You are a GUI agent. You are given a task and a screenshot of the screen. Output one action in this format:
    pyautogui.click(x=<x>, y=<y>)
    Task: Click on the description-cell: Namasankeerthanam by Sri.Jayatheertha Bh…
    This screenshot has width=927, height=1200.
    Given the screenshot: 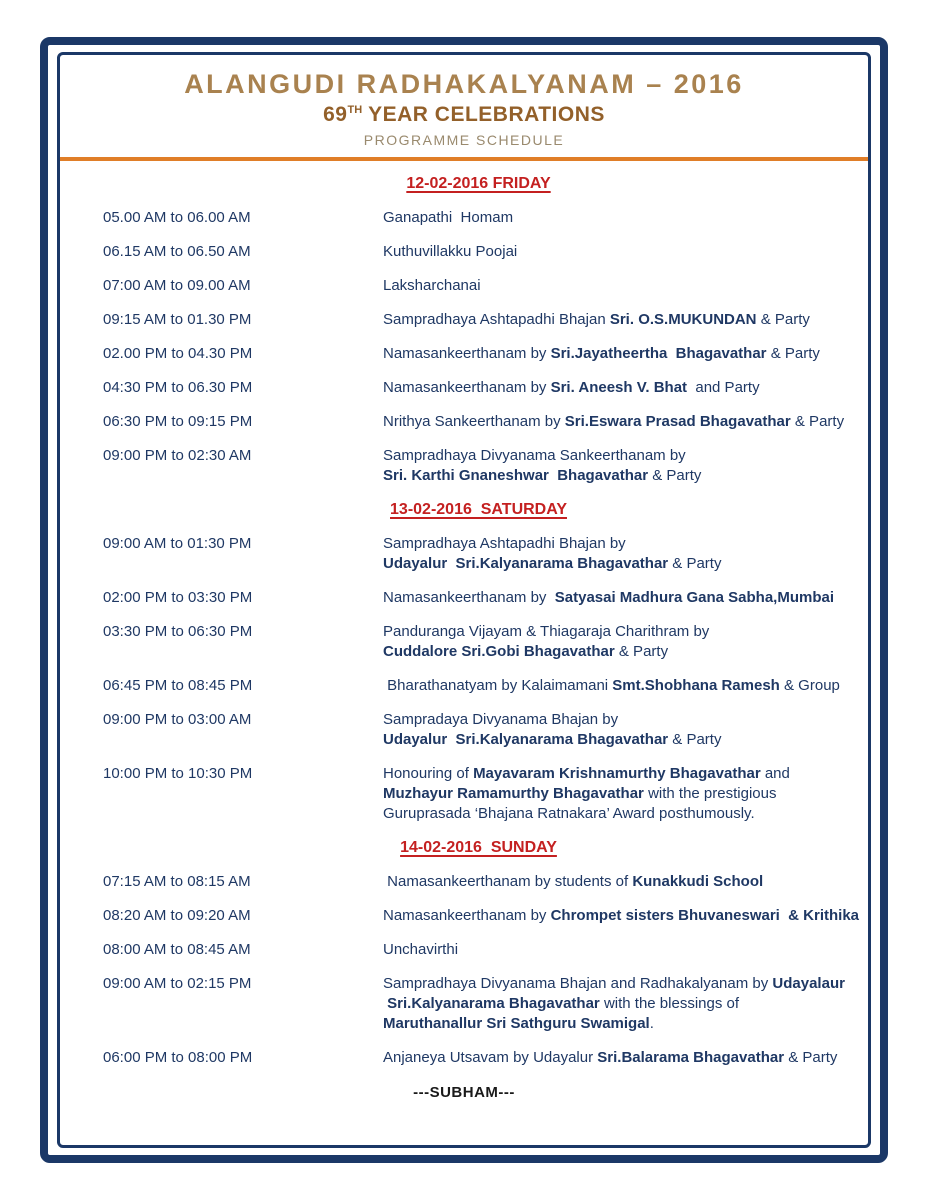 What is the action you would take?
    pyautogui.click(x=618, y=354)
    